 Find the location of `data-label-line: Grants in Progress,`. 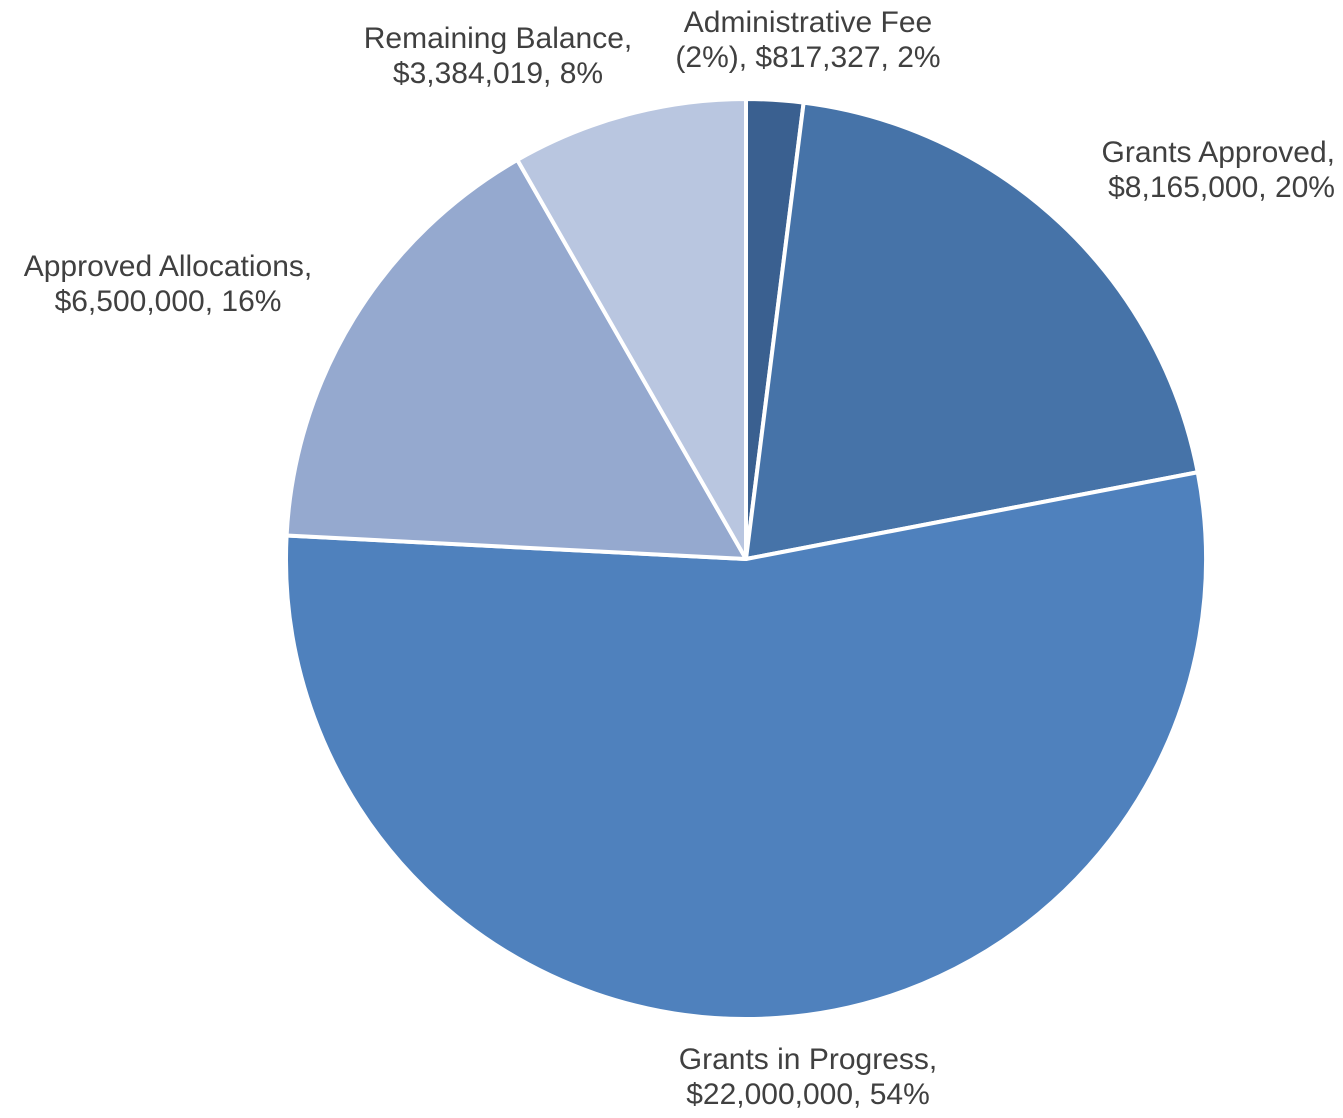

data-label-line: Grants in Progress, is located at coordinates (808, 1059).